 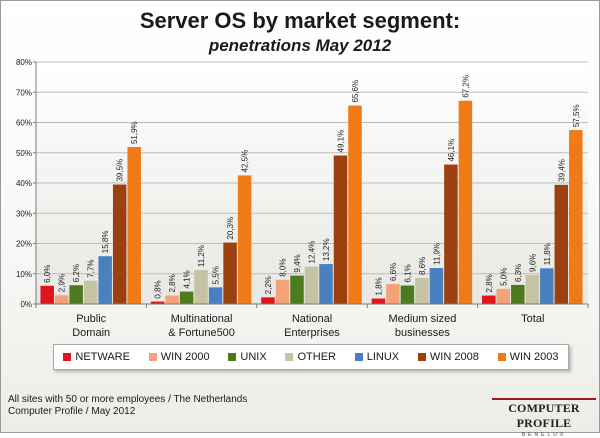 I want to click on legend-item-win-2003: WIN 2003, so click(x=528, y=357).